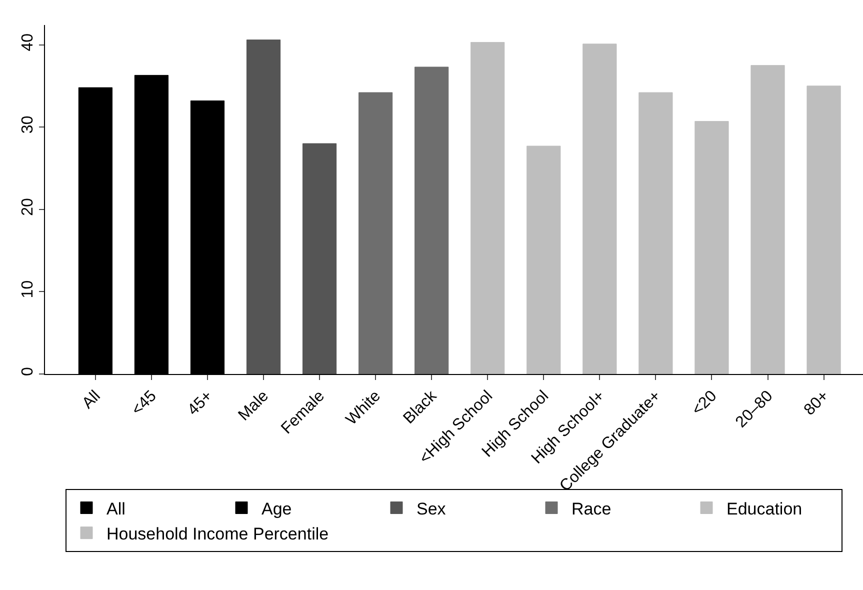  What do you see at coordinates (91, 400) in the screenshot?
I see `x-tick-label: All` at bounding box center [91, 400].